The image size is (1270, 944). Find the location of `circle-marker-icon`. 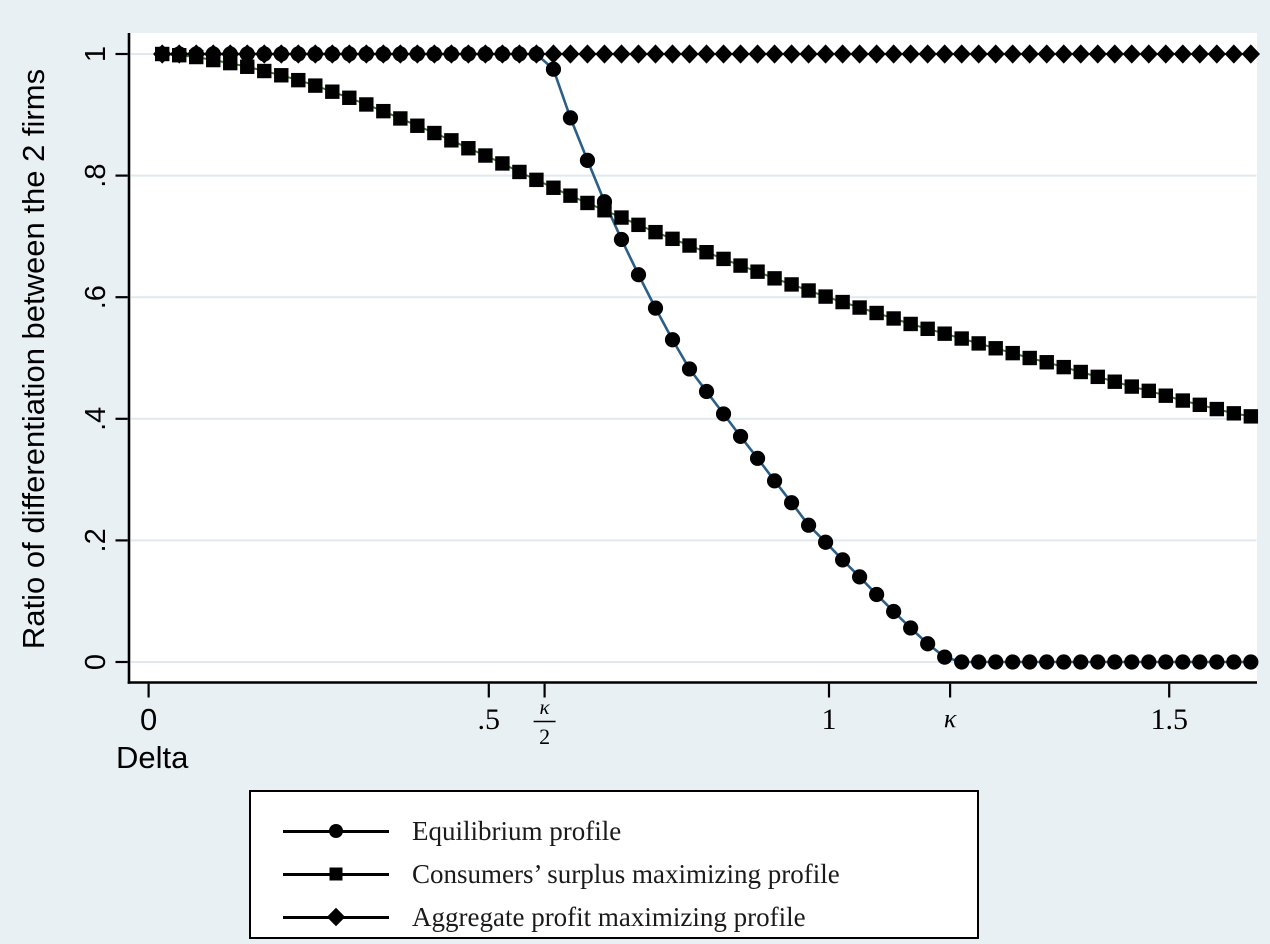

circle-marker-icon is located at coordinates (336, 831).